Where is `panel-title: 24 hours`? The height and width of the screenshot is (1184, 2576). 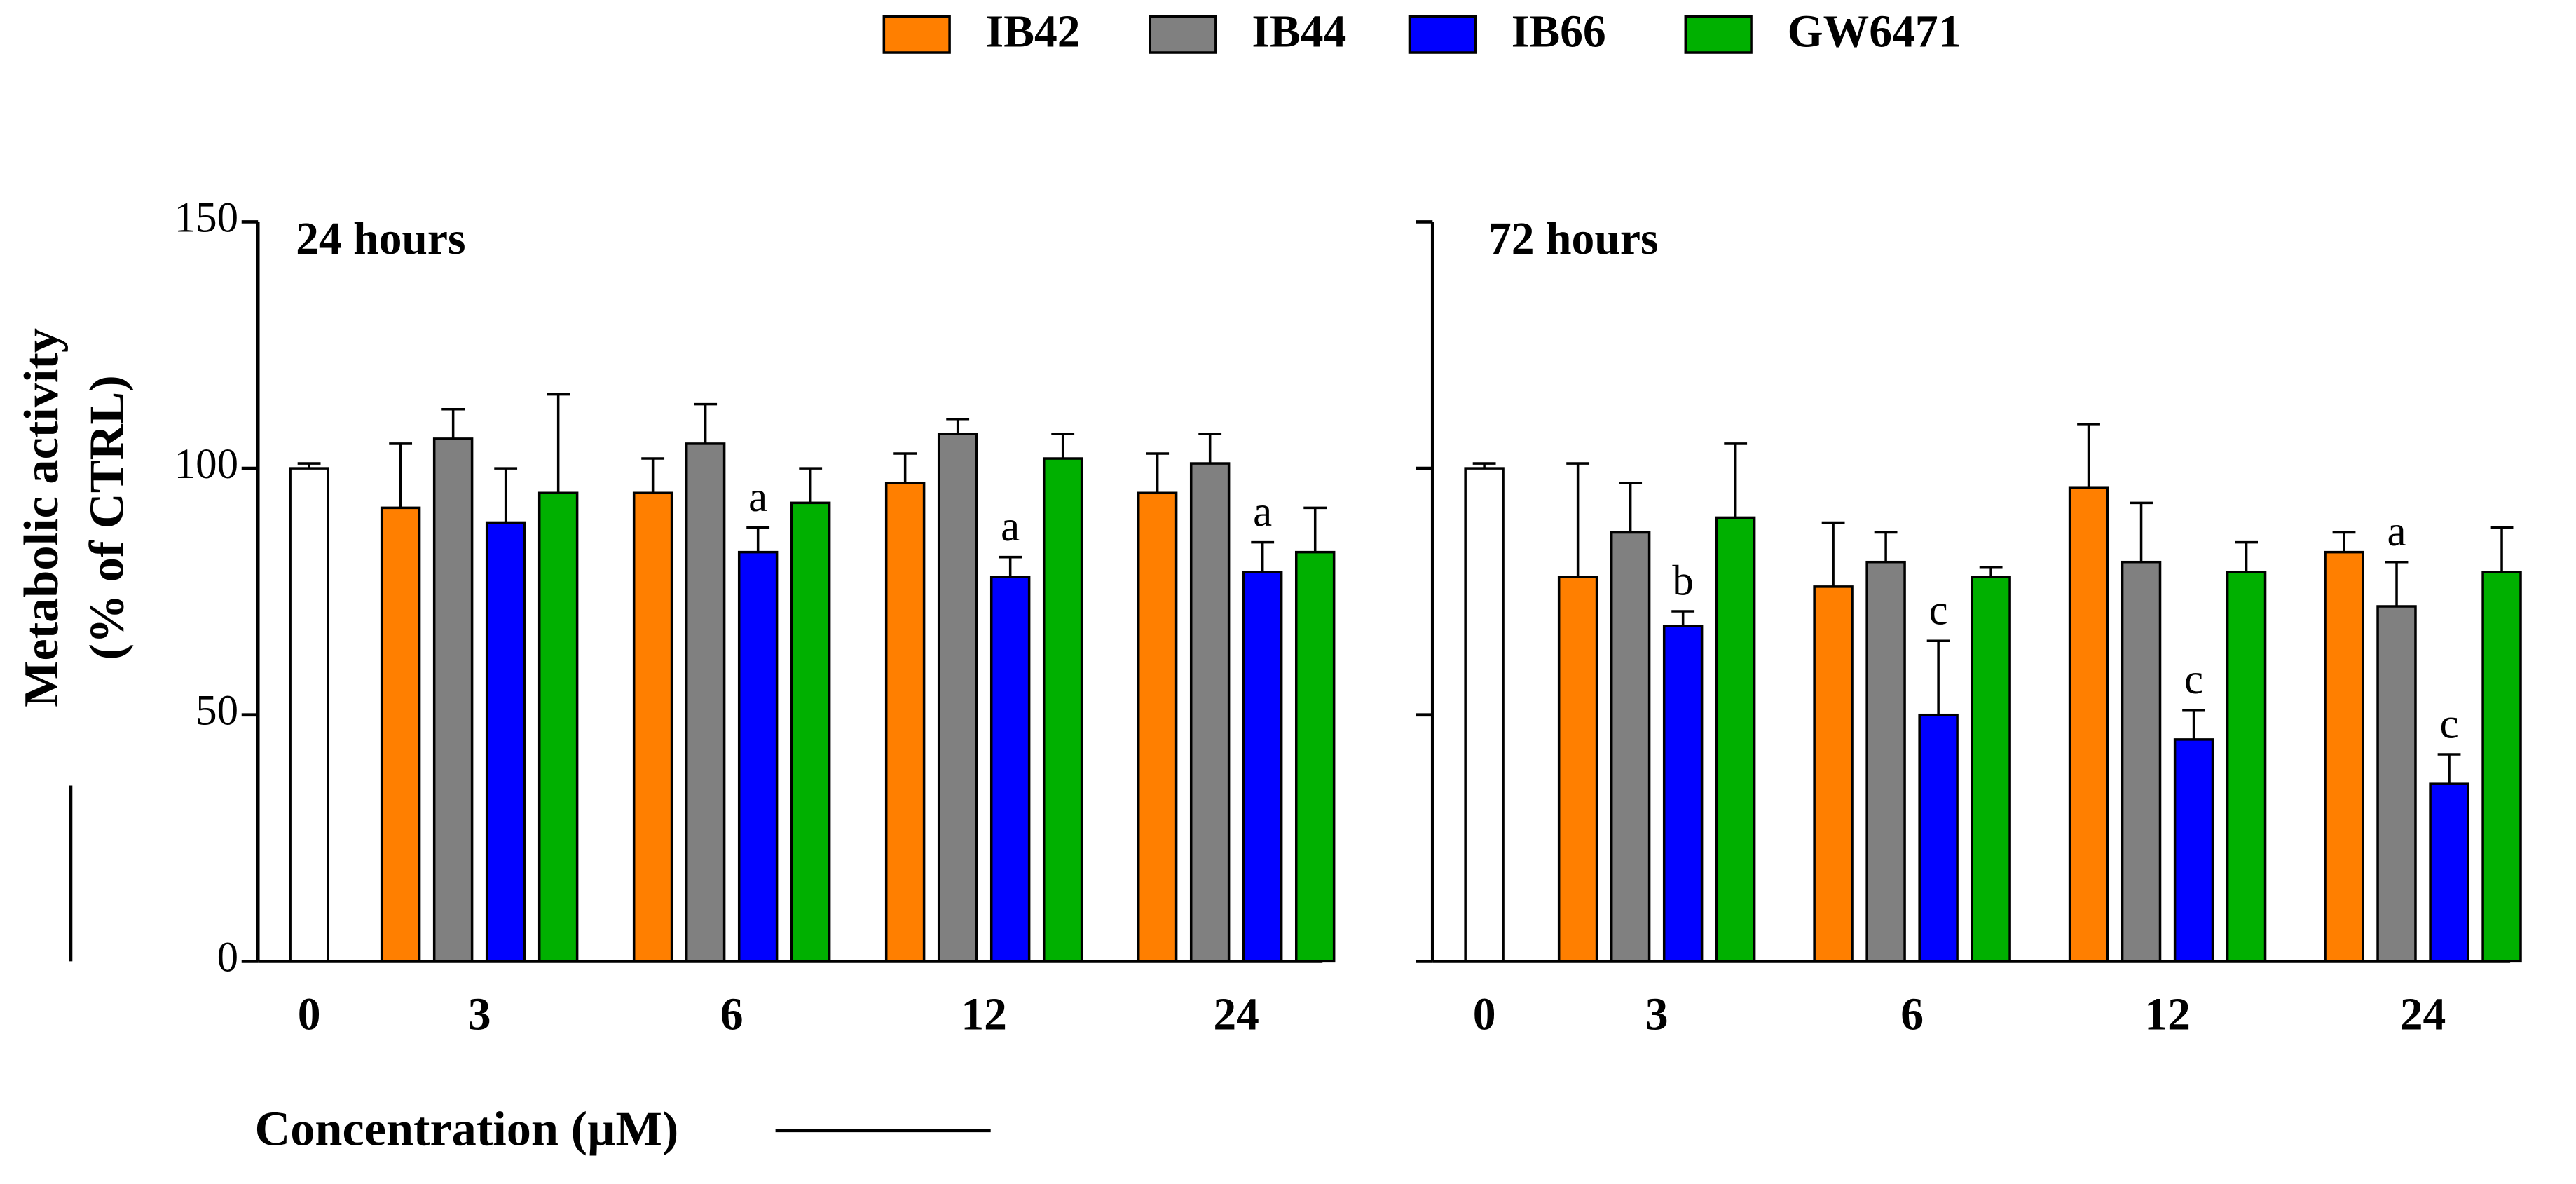
panel-title: 24 hours is located at coordinates (381, 239).